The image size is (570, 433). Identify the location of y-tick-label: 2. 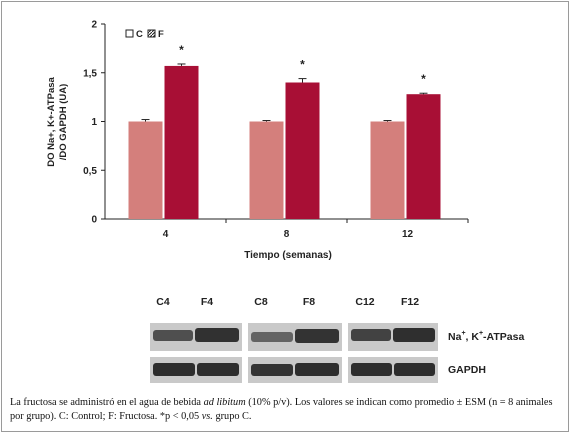
(94, 25).